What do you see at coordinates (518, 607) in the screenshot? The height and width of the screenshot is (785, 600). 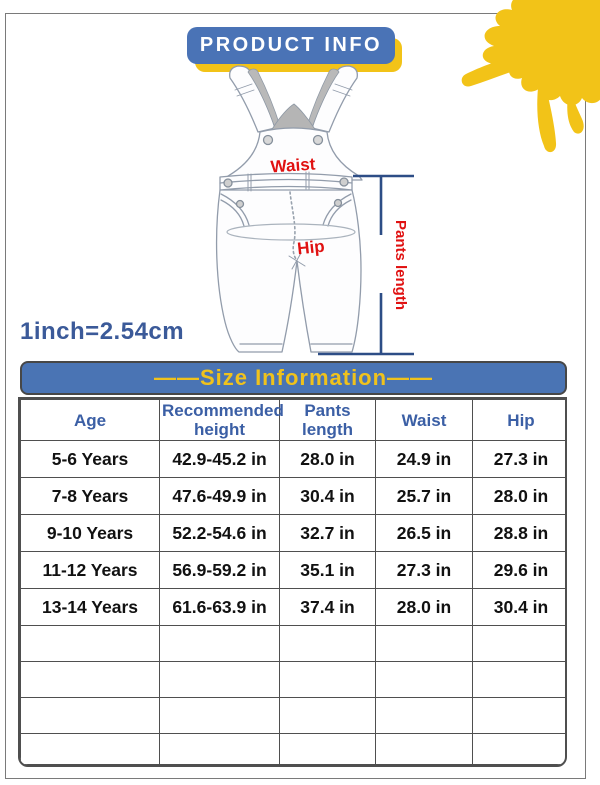 I see `cell-hip: 30.4 in` at bounding box center [518, 607].